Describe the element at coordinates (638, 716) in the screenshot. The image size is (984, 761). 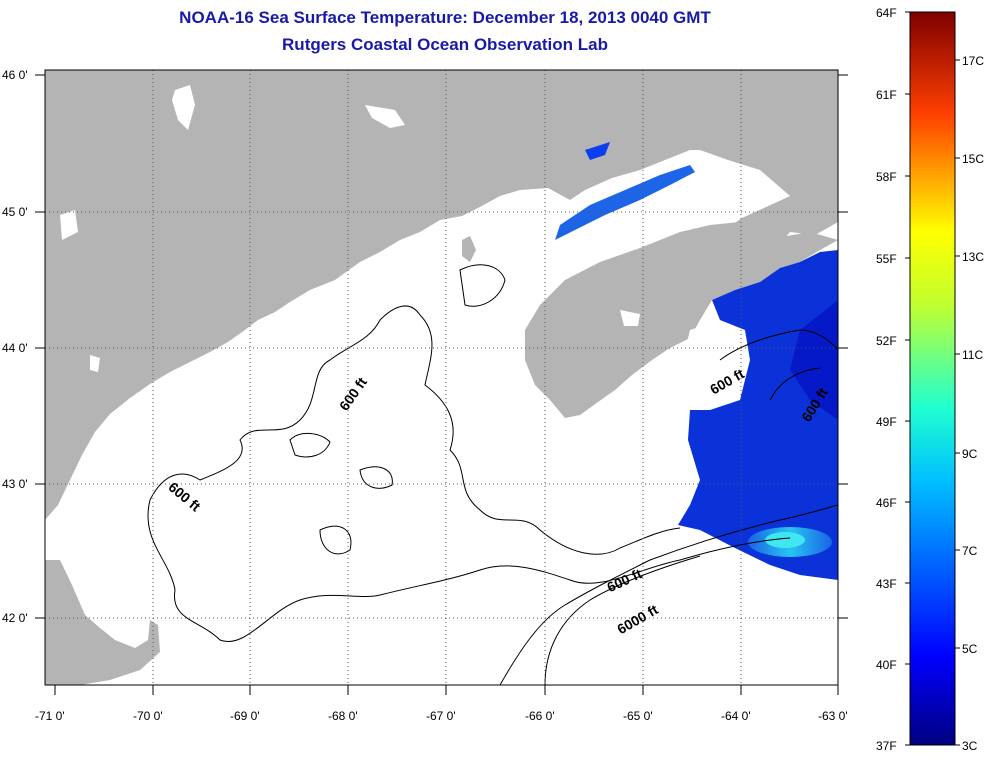
I see `lon-label: -65 0'` at that location.